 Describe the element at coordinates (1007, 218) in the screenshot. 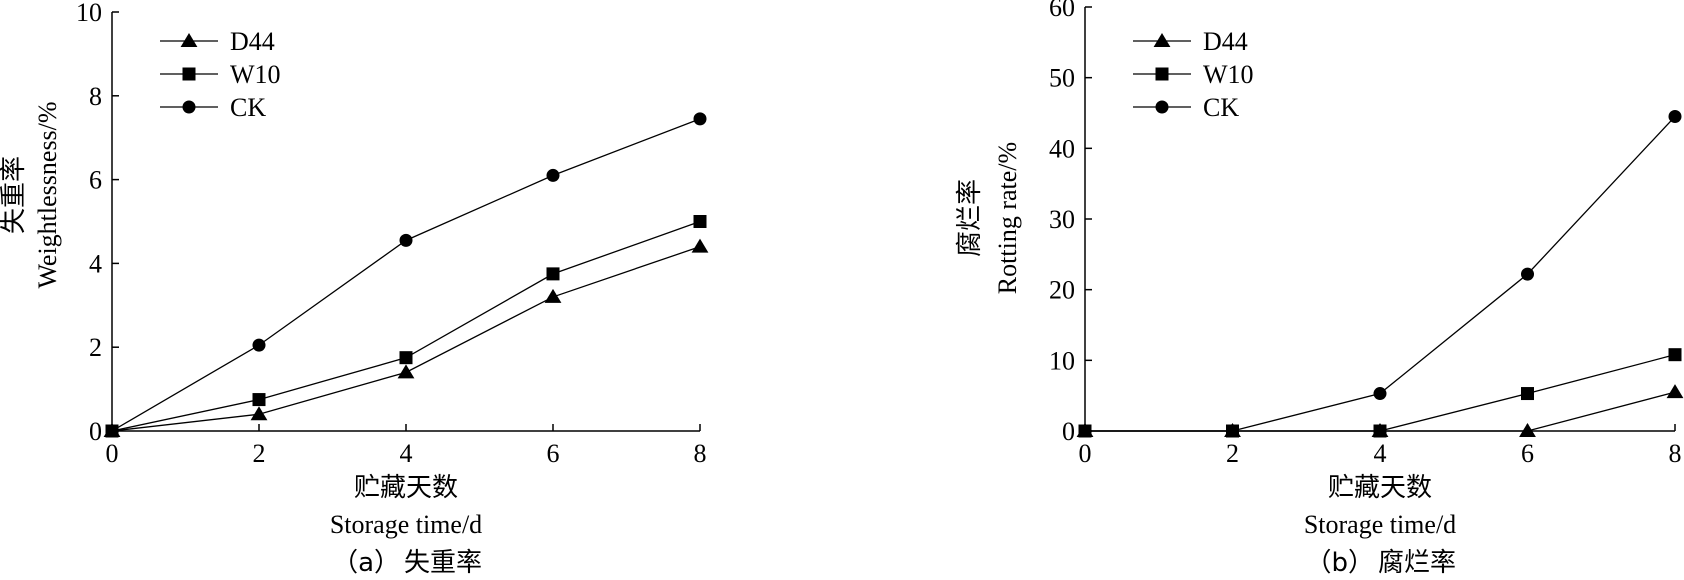

I see `y-axis-label-en: Rotting rate/%` at that location.